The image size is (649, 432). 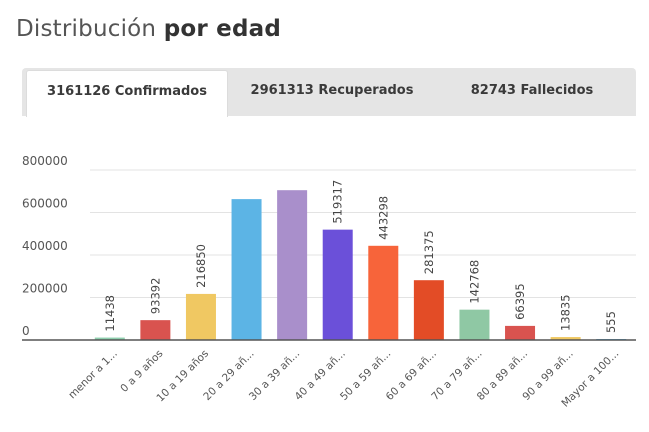 What do you see at coordinates (532, 90) in the screenshot?
I see `tab-fallecidos: 82743 Fallecidos` at bounding box center [532, 90].